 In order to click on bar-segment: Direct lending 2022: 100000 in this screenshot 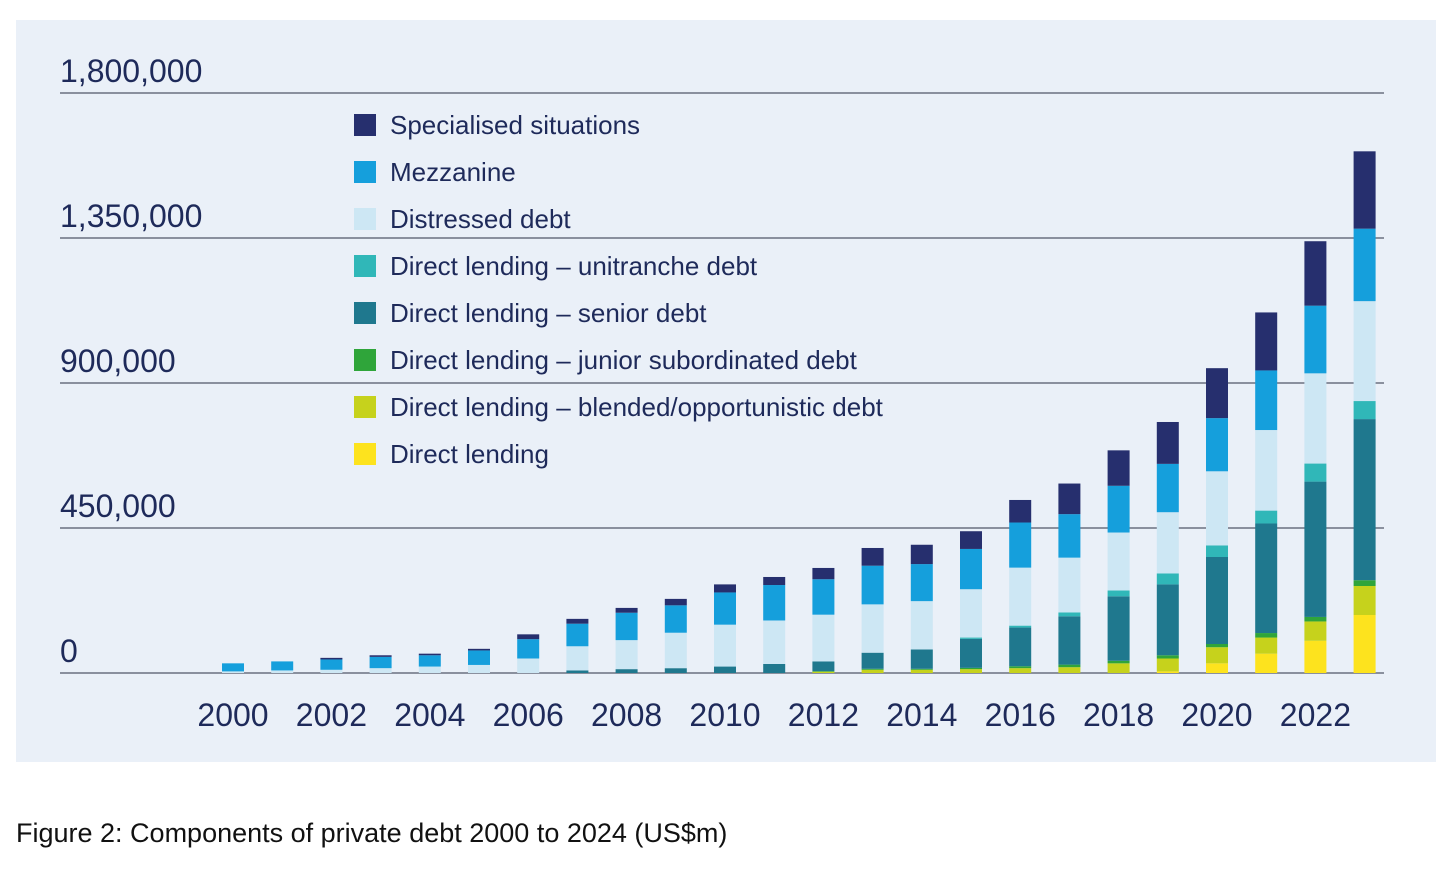, I will do `click(1315, 656)`.